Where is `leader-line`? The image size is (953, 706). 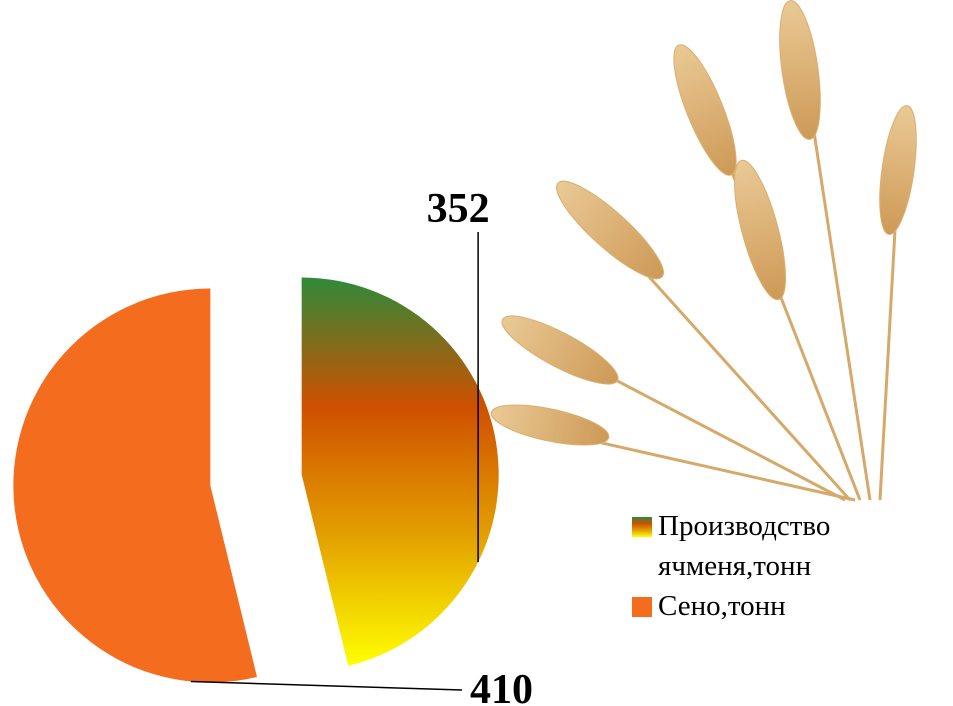
leader-line is located at coordinates (326, 685).